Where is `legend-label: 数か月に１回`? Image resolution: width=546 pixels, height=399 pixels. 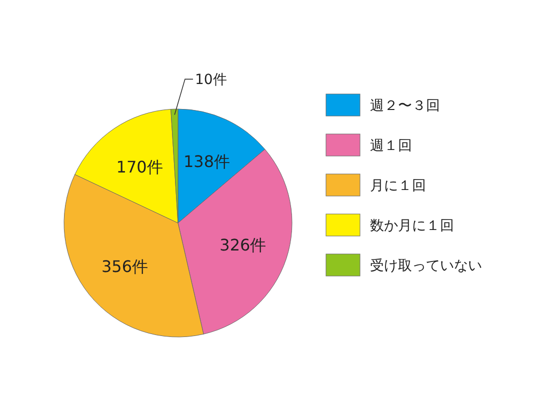
legend-label: 数か月に１回 is located at coordinates (412, 226).